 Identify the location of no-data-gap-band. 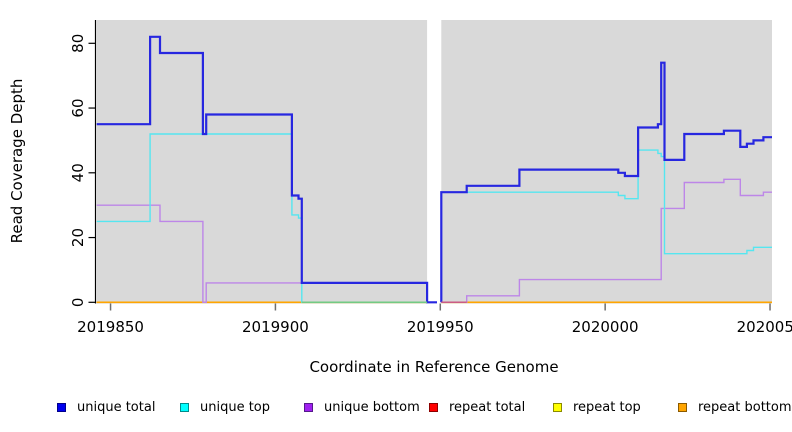
(434, 162).